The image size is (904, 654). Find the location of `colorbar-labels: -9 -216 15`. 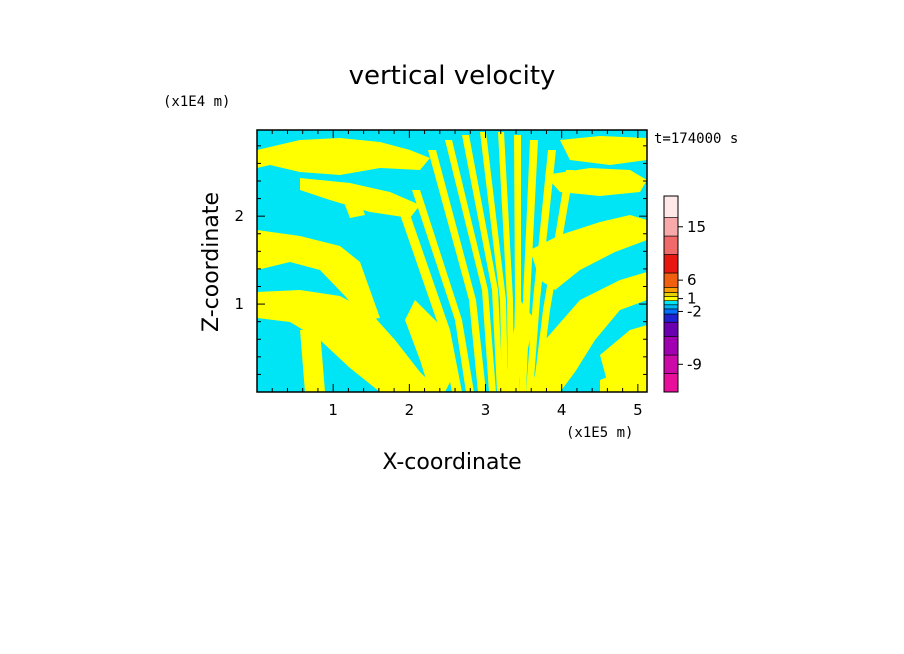

colorbar-labels: -9 -216 15 is located at coordinates (692, 295).